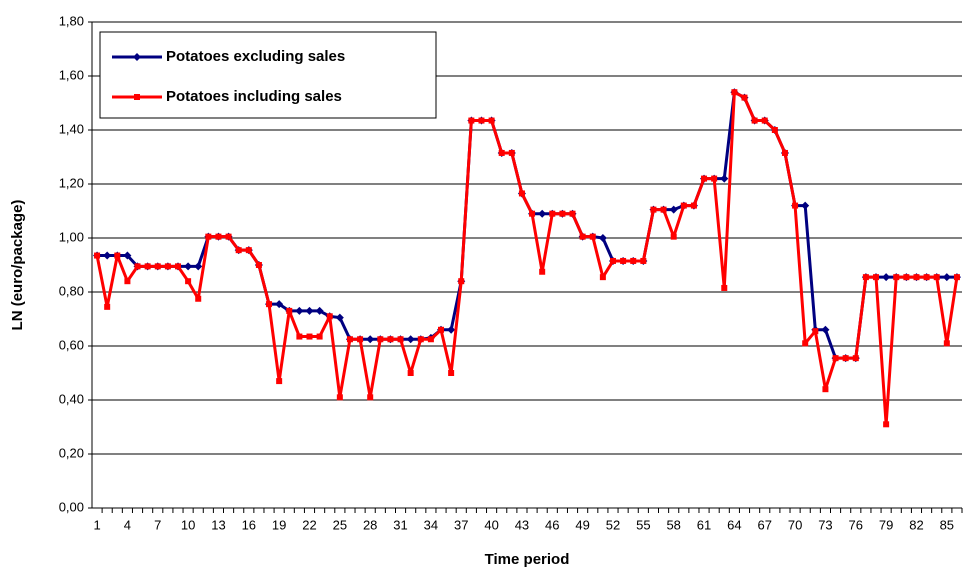 The height and width of the screenshot is (574, 964). Describe the element at coordinates (71, 506) in the screenshot. I see `y-tick-label: 0,00` at that location.